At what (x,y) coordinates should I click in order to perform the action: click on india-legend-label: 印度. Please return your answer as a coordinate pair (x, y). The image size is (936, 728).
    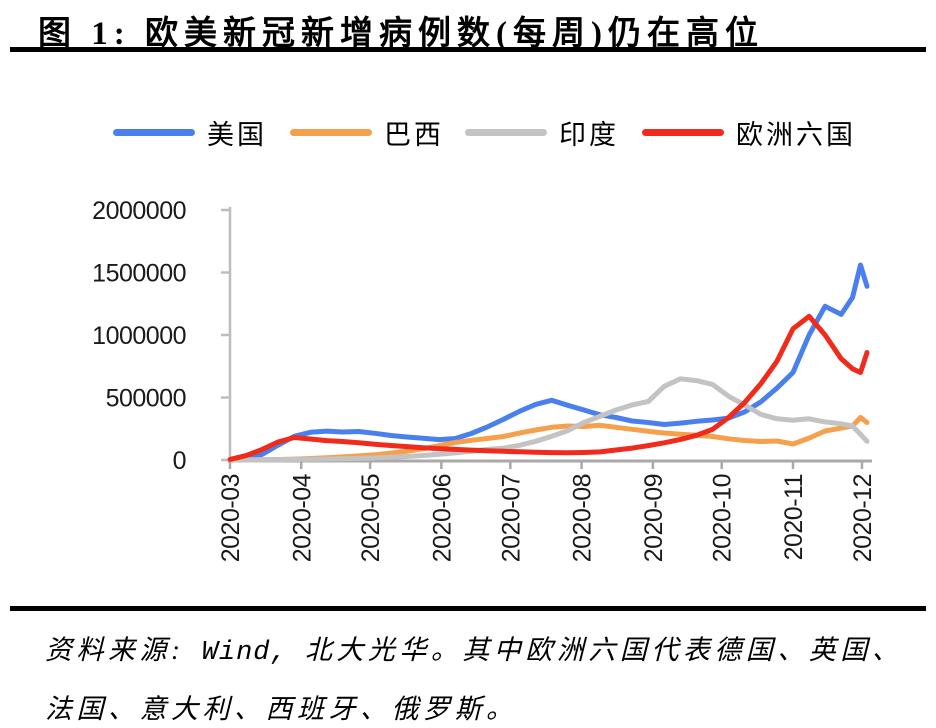
    Looking at the image, I should click on (589, 134).